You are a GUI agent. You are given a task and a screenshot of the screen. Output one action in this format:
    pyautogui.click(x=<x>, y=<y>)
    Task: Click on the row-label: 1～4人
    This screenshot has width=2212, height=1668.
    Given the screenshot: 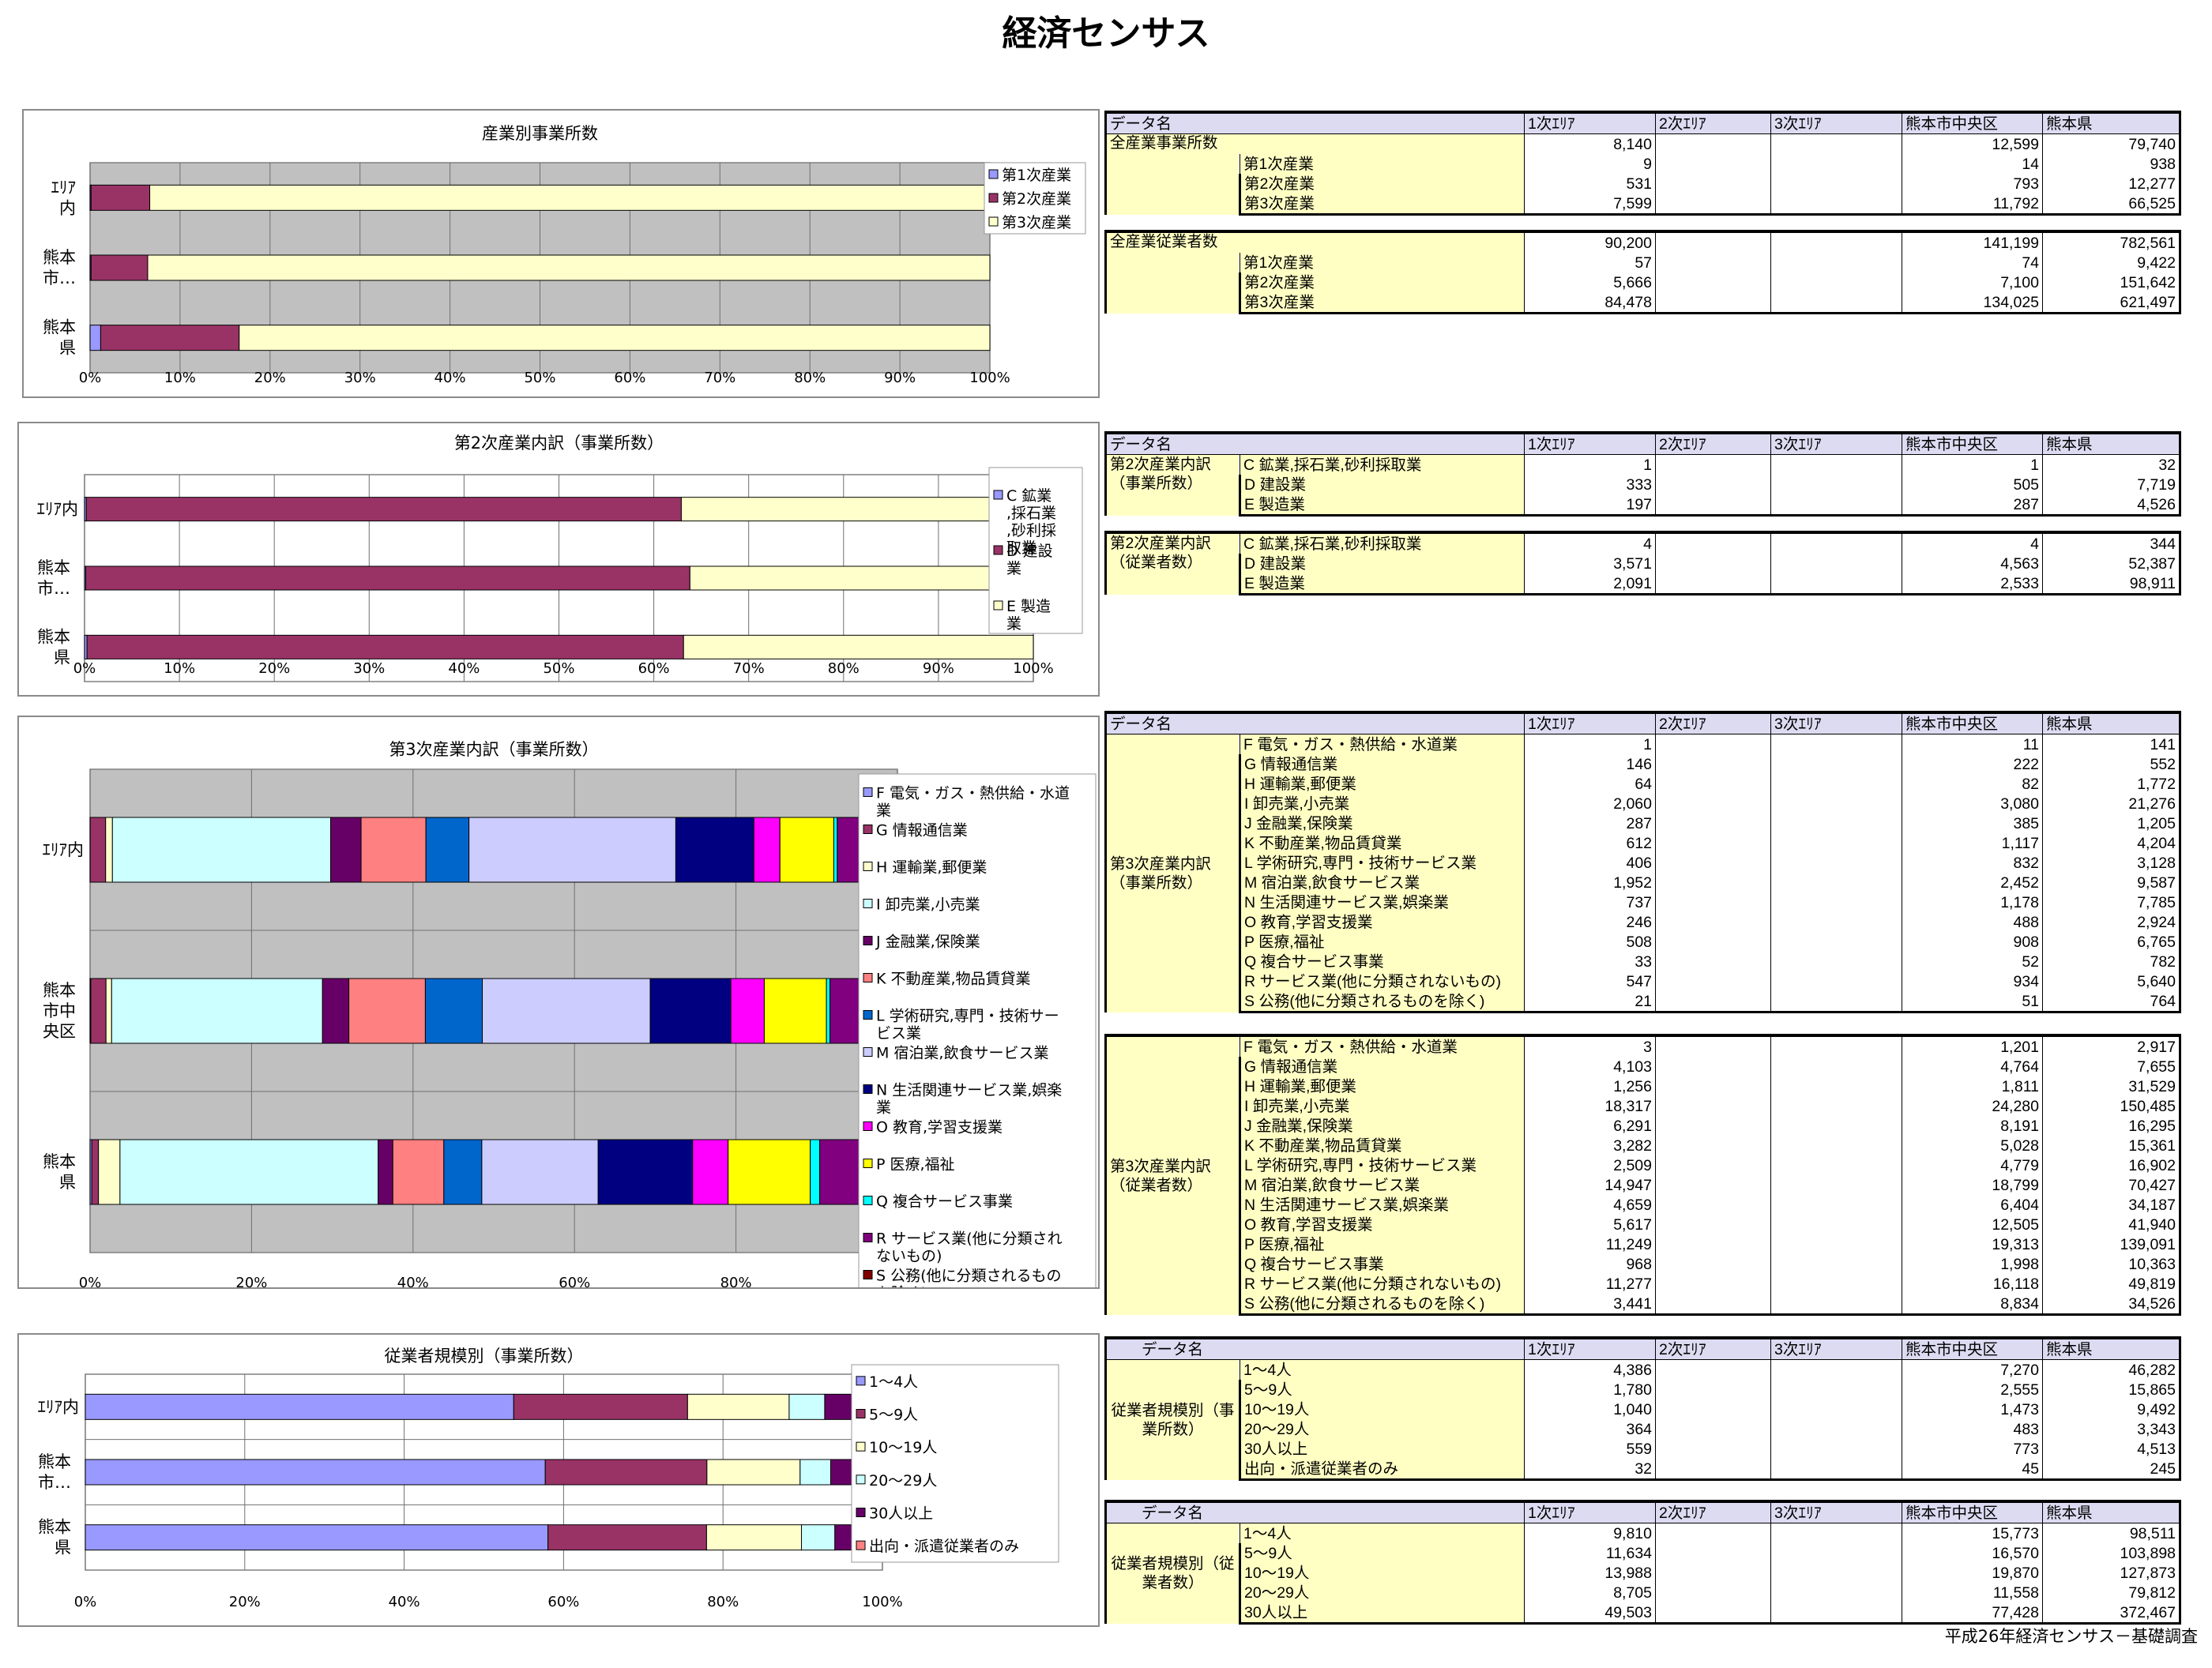 What is the action you would take?
    pyautogui.click(x=1383, y=1369)
    